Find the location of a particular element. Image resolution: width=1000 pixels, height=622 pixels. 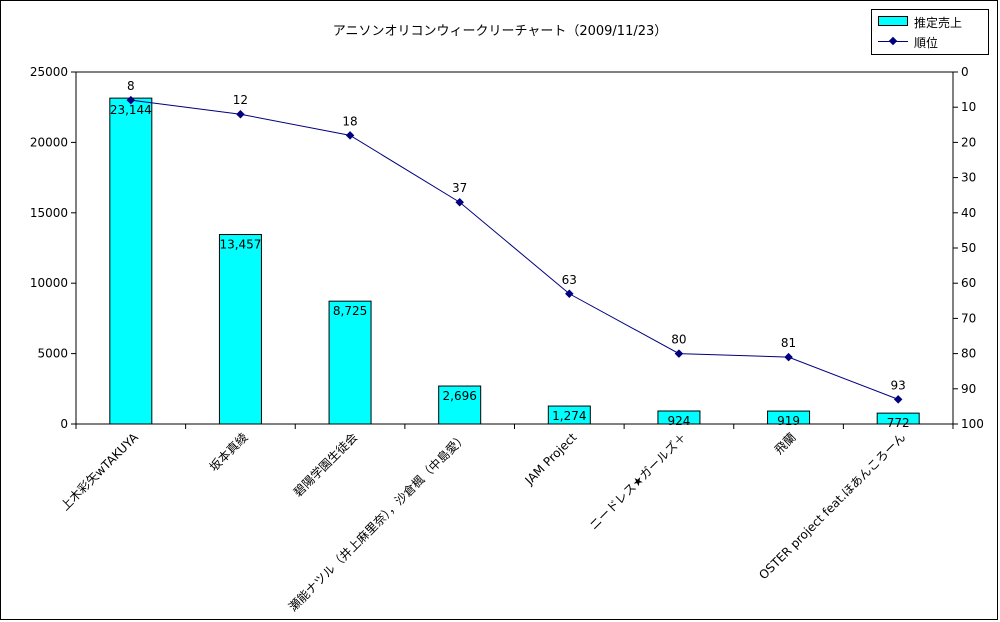

legend-item-sales: 推定売上 is located at coordinates (932, 22).